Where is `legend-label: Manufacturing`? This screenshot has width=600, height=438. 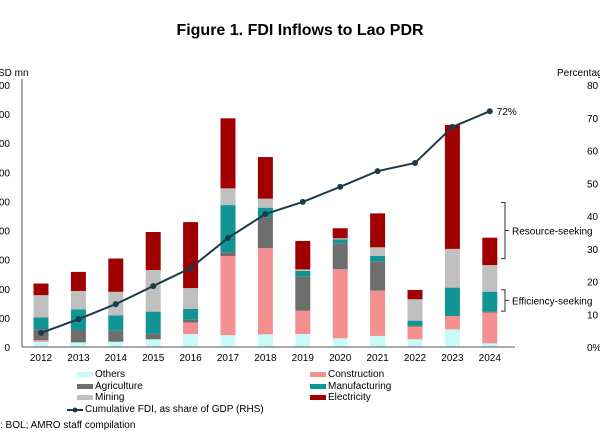 legend-label: Manufacturing is located at coordinates (360, 386).